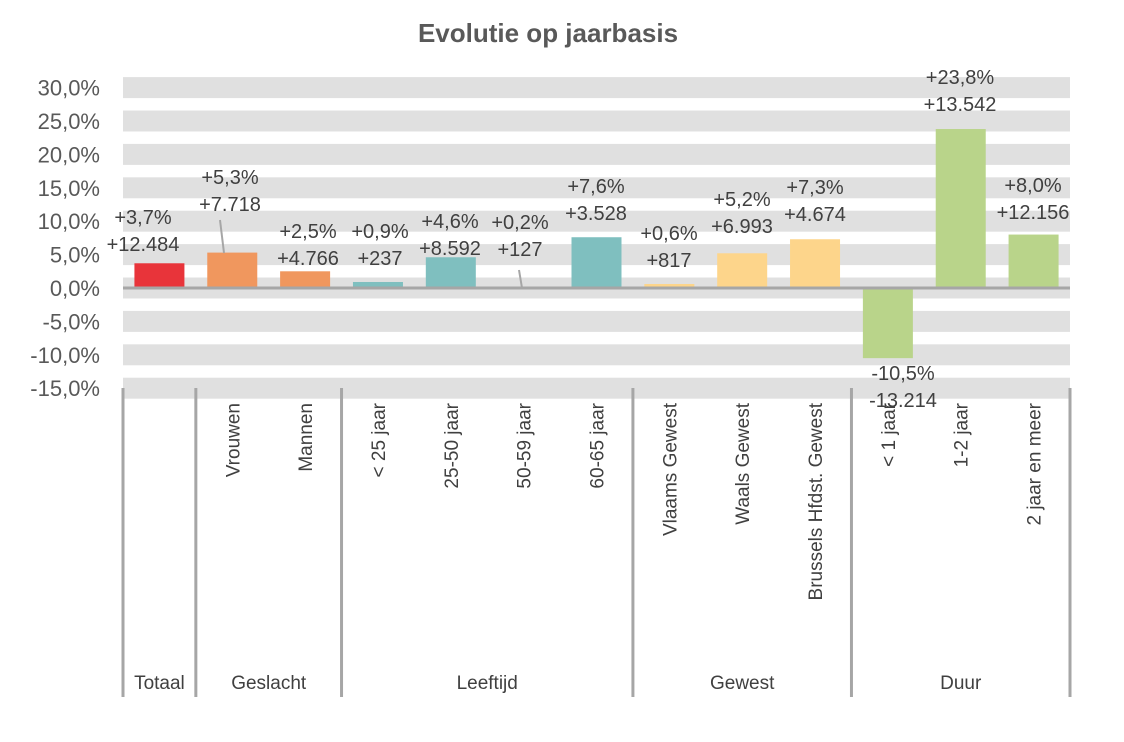 The height and width of the screenshot is (742, 1124). What do you see at coordinates (598, 445) in the screenshot?
I see `category-label: 60-65 jaar` at bounding box center [598, 445].